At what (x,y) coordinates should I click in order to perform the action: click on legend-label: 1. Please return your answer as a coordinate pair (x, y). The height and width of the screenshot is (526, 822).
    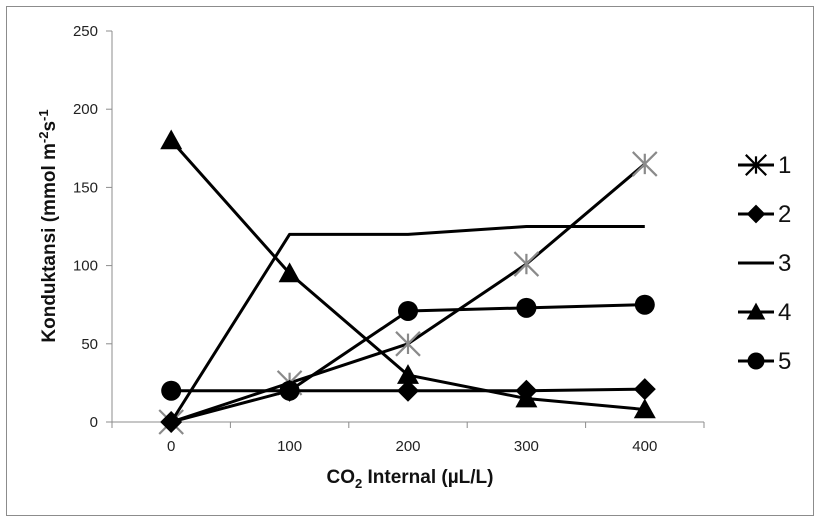
    Looking at the image, I should click on (784, 165).